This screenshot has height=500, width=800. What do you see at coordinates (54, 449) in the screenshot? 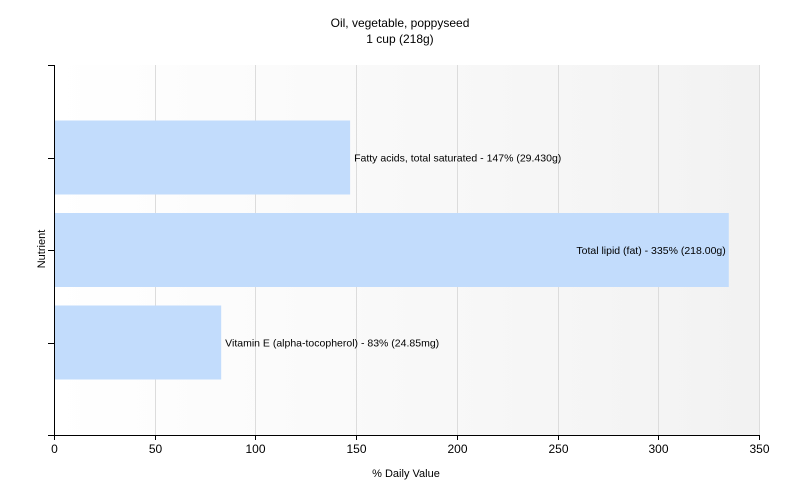
I see `x-tick-label: 0` at bounding box center [54, 449].